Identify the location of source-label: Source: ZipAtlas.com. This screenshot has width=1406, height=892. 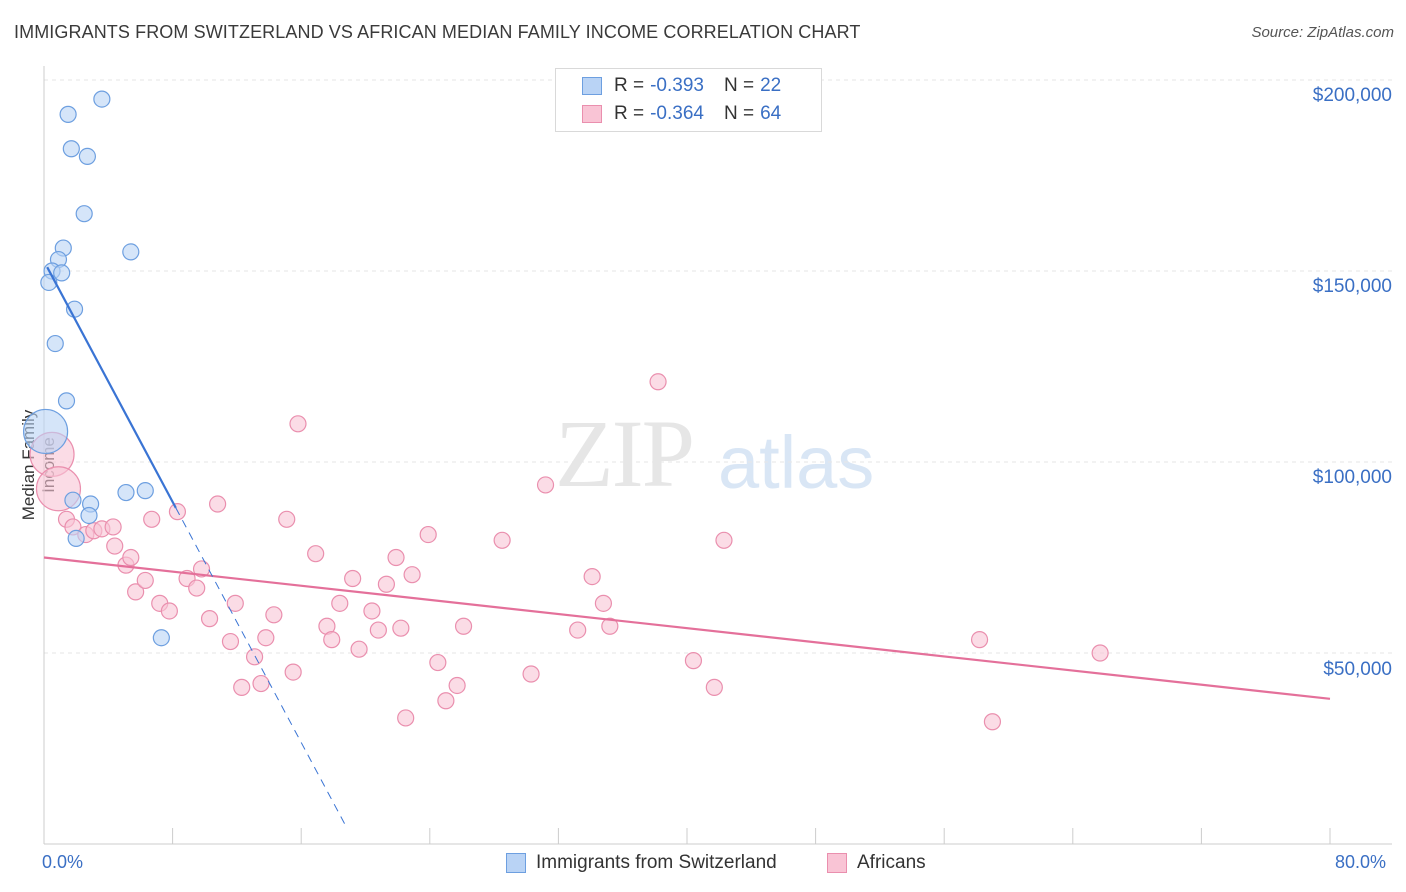
(1322, 32).